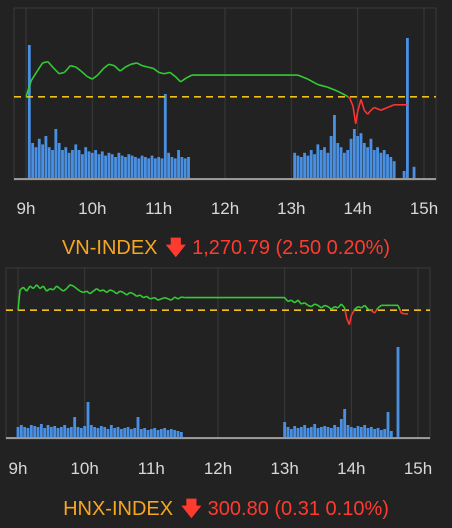 Image resolution: width=452 pixels, height=528 pixels. I want to click on x-tick-label: 15h, so click(418, 468).